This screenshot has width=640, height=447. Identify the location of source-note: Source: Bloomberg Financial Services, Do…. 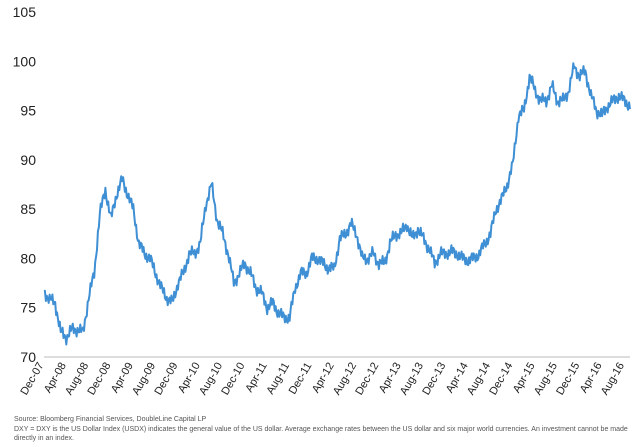
(110, 419).